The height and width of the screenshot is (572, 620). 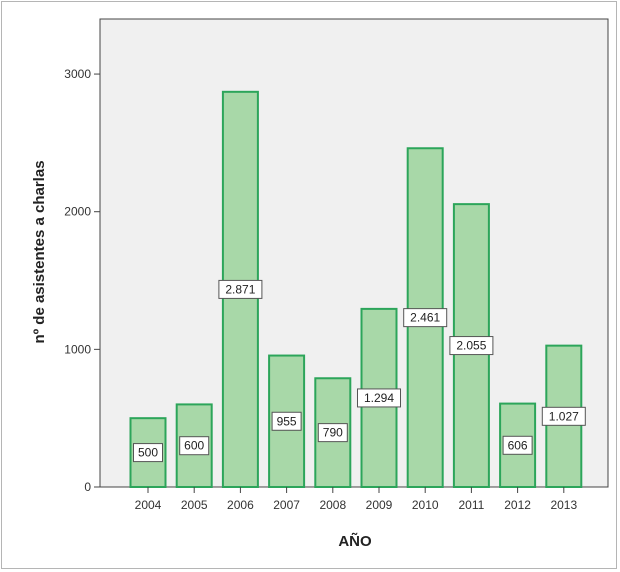 I want to click on data-label-box-2012, so click(x=517, y=445).